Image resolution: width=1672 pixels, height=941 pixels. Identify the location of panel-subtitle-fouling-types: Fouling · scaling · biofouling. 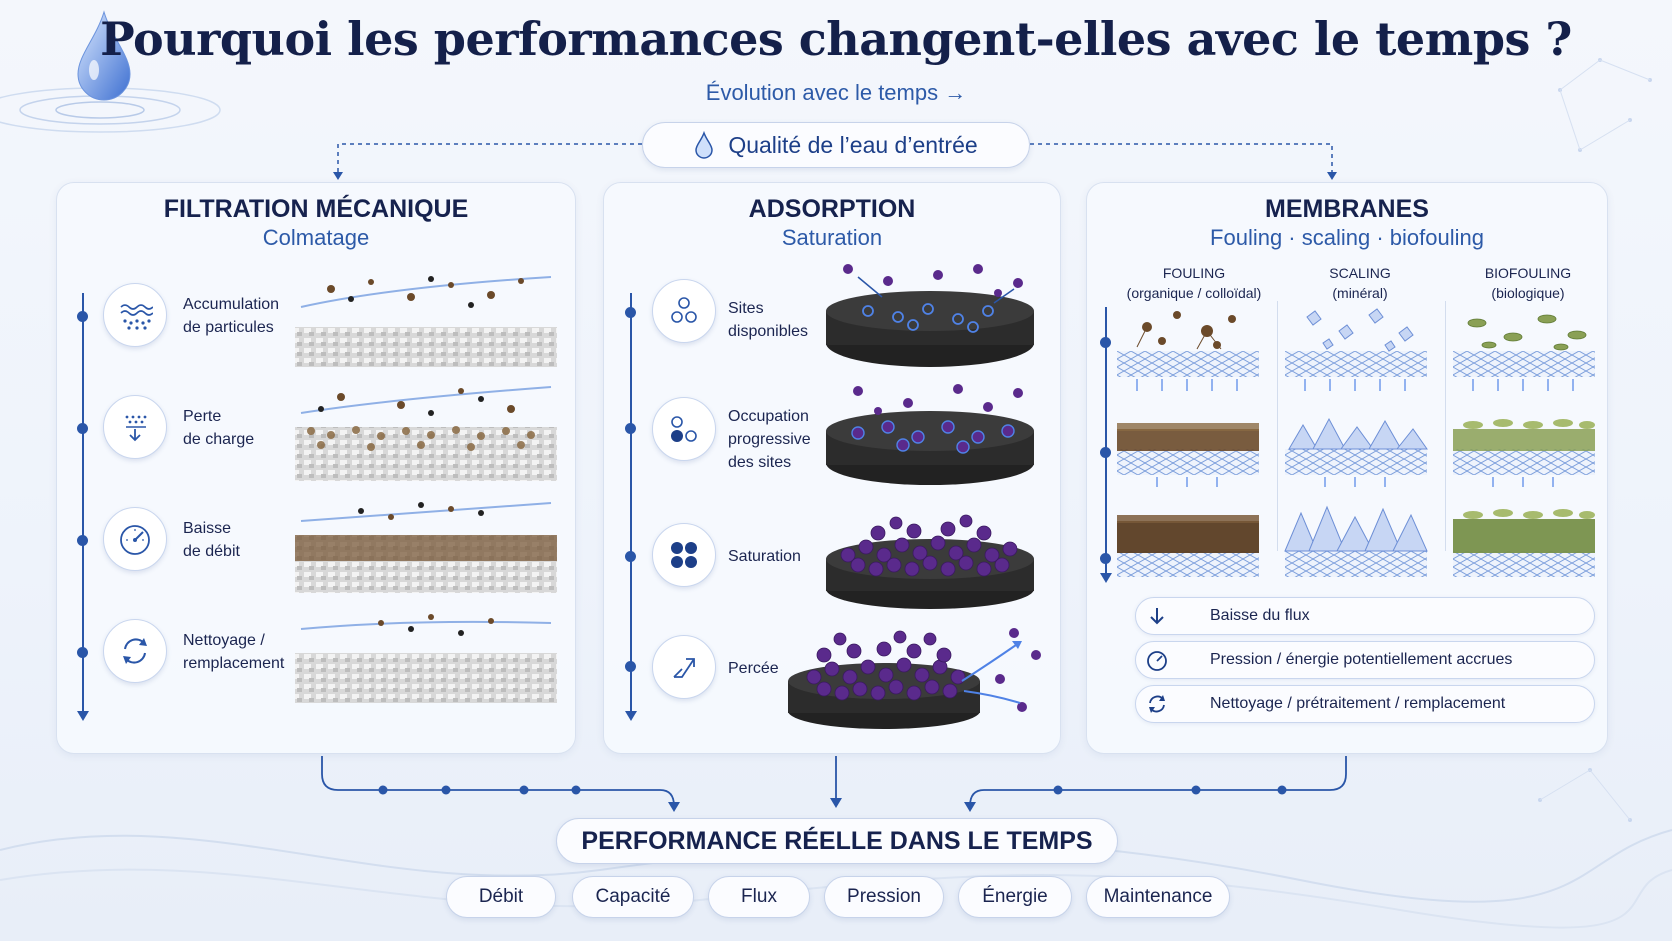
(1347, 237).